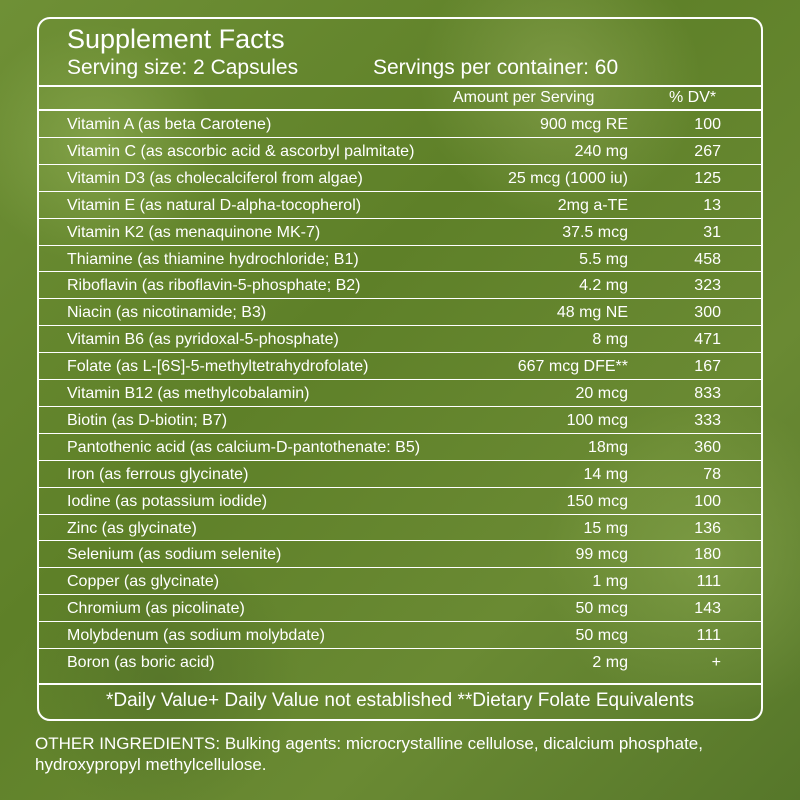  I want to click on amount-column-header: Amount per Serving, so click(524, 97).